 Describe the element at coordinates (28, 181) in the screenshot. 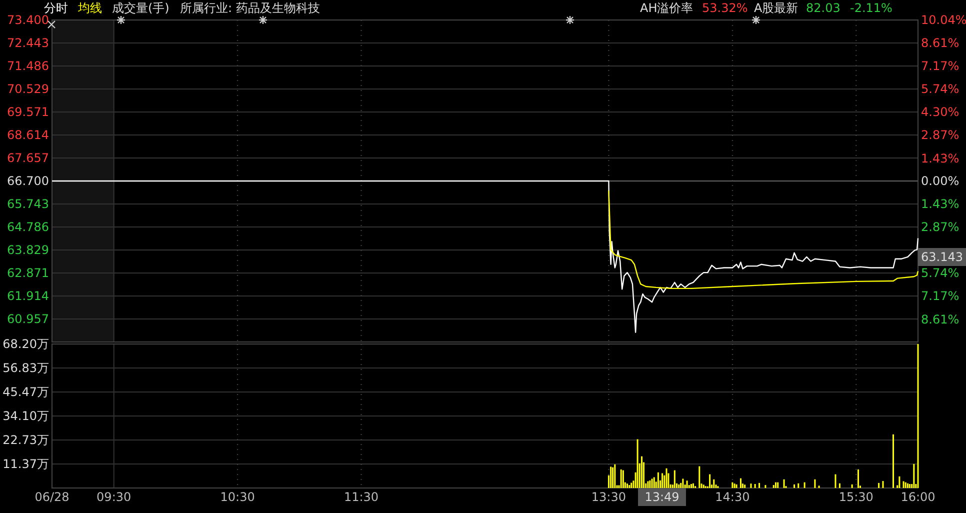

I see `y-tick-label: 66.700` at that location.